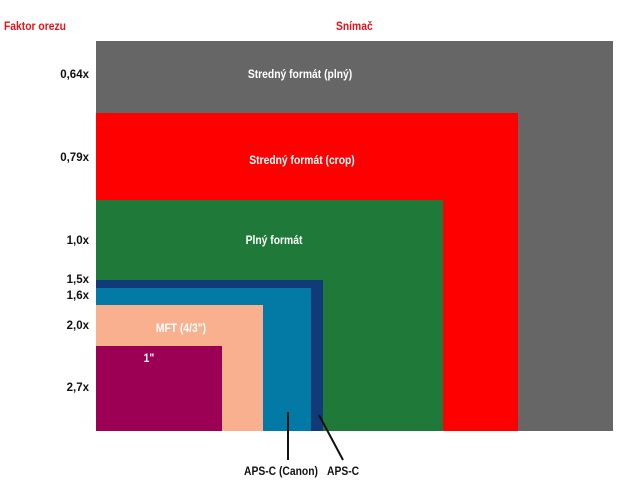 The image size is (635, 489). What do you see at coordinates (159, 388) in the screenshot?
I see `sensor-rect-one-inch` at bounding box center [159, 388].